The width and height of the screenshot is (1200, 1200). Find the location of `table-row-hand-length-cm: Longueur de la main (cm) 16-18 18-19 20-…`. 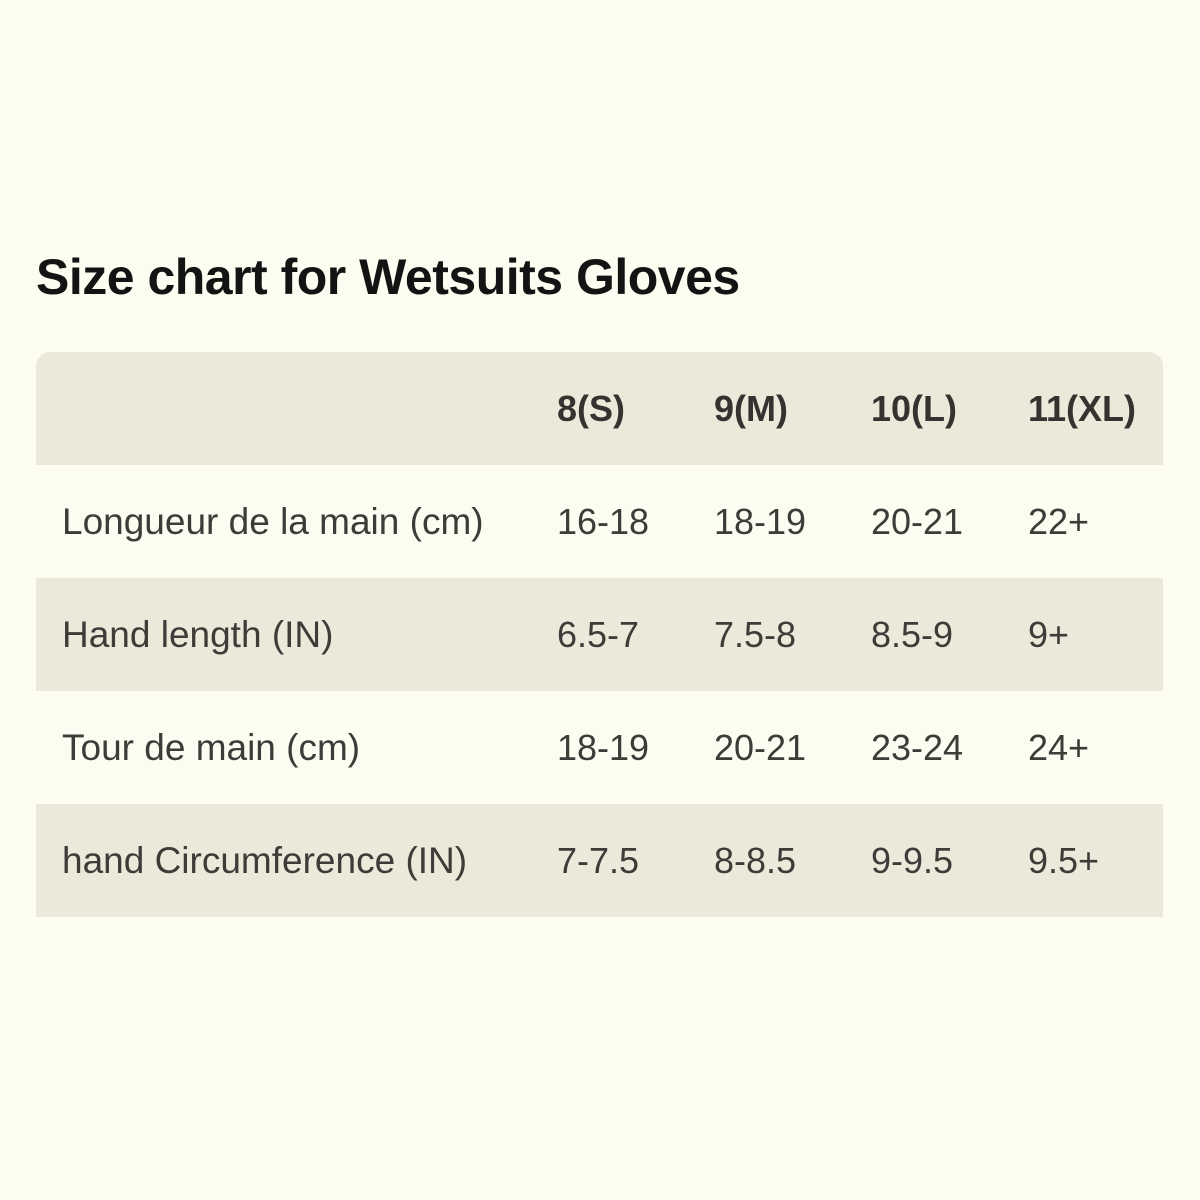

table-row-hand-length-cm: Longueur de la main (cm) 16-18 18-19 20-… is located at coordinates (599, 521).